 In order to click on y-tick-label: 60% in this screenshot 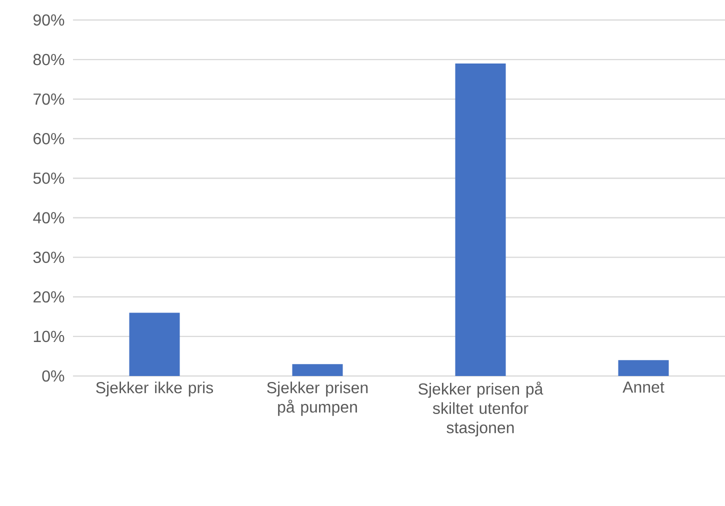, I will do `click(49, 138)`.